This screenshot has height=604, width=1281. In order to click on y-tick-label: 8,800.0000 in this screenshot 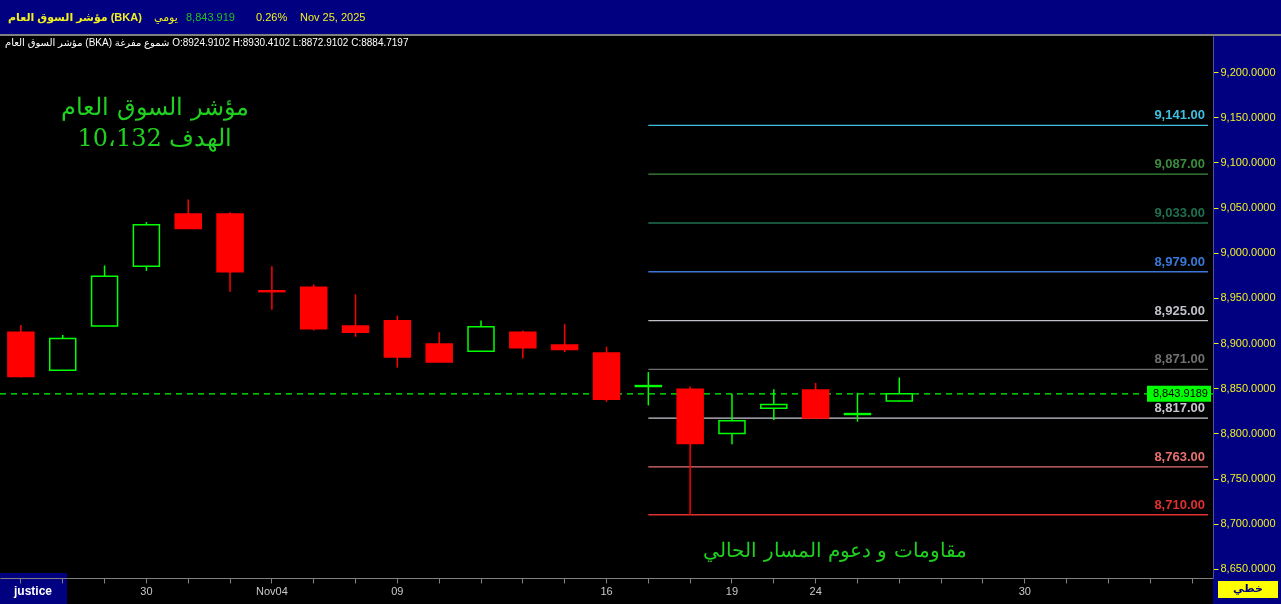, I will do `click(1248, 432)`.